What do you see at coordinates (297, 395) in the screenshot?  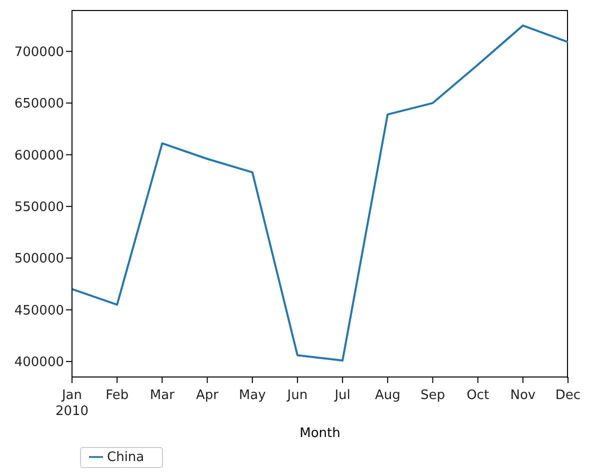 I see `x-tick-label: Jun` at bounding box center [297, 395].